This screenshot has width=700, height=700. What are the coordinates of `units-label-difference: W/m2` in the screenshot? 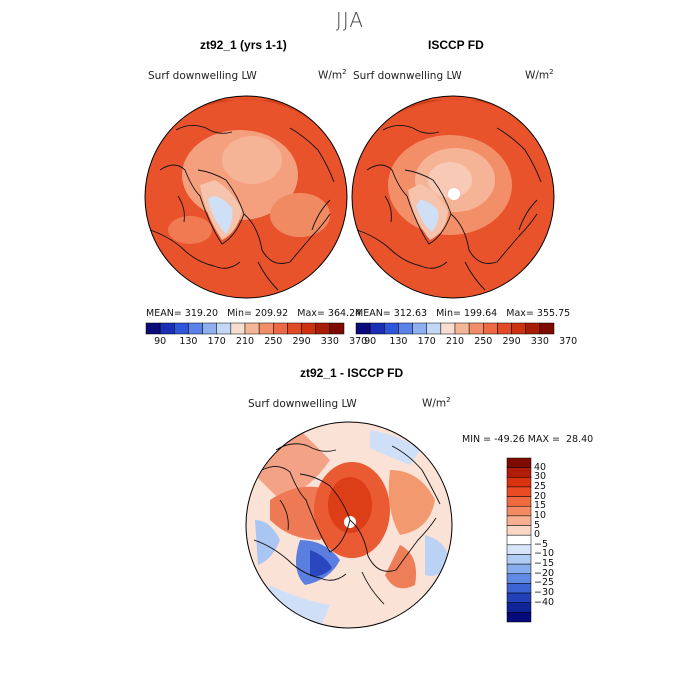 It's located at (436, 403).